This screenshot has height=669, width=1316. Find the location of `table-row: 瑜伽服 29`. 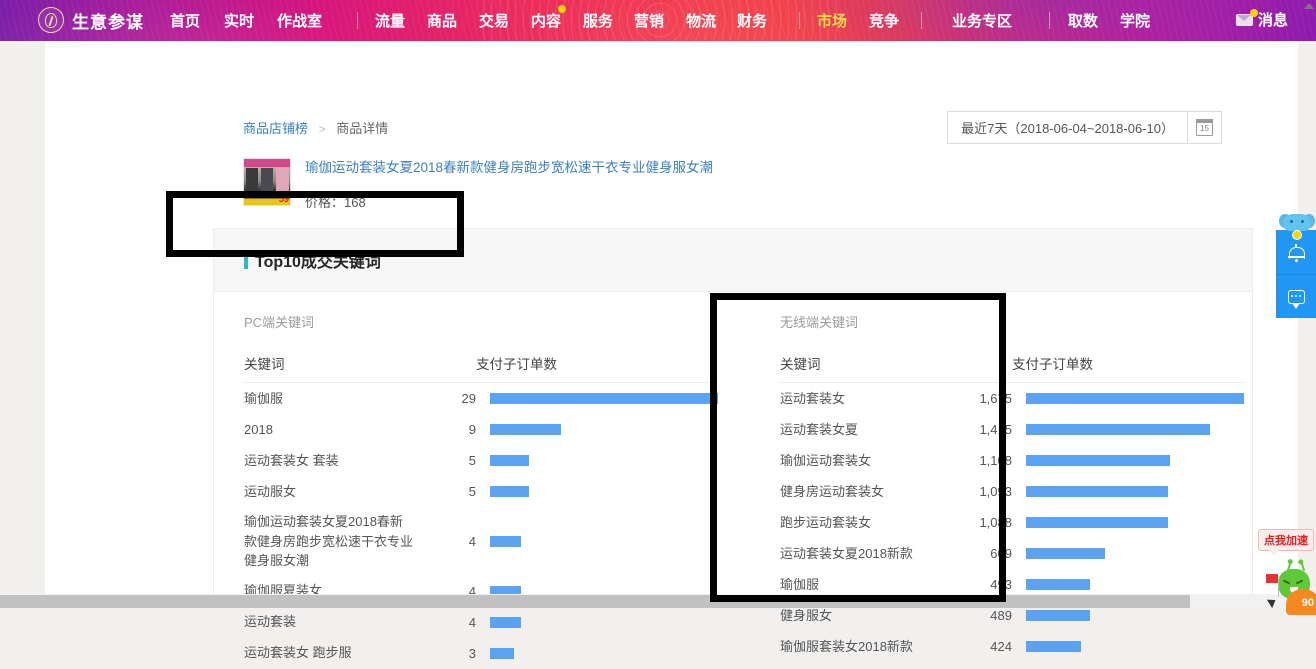

table-row: 瑜伽服 29 is located at coordinates (481, 398).